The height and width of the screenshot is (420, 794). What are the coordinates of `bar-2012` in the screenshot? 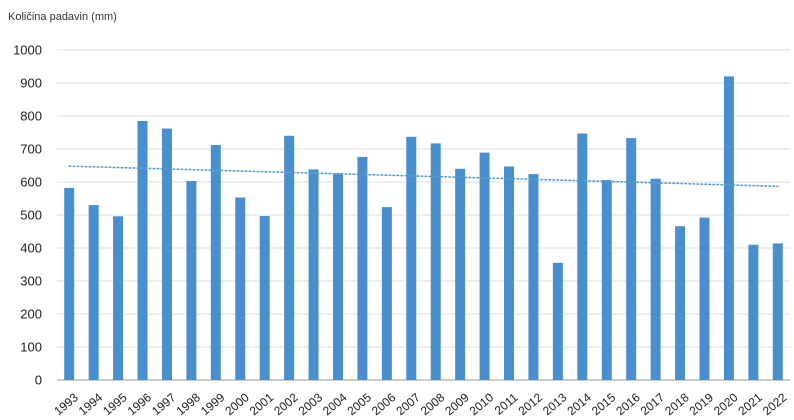 It's located at (533, 277).